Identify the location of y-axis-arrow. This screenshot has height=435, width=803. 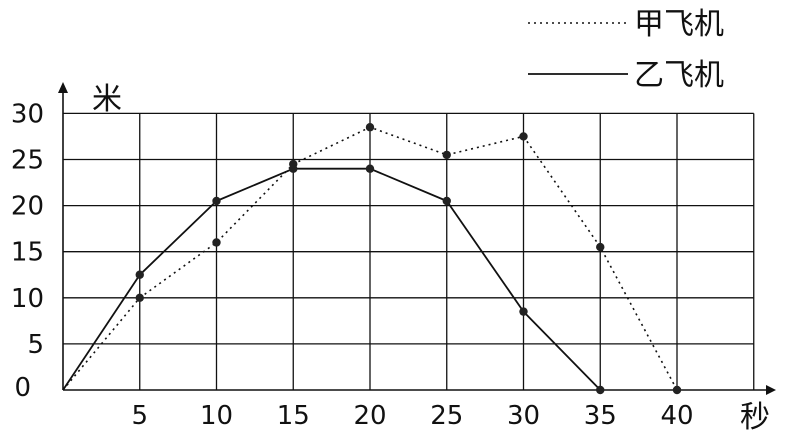
(63, 87).